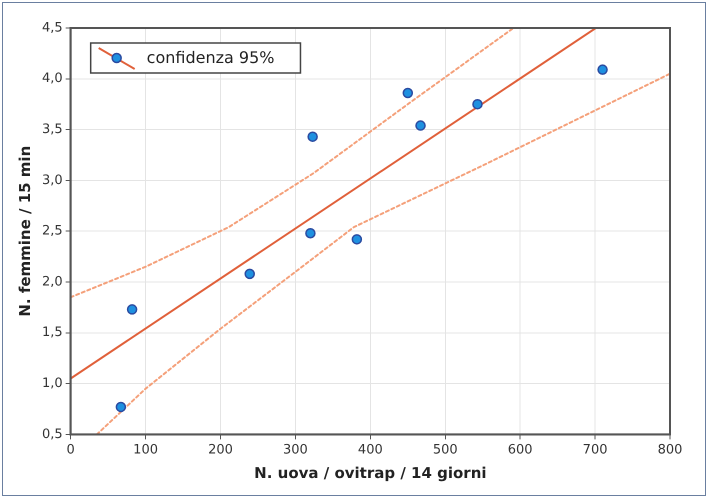 The width and height of the screenshot is (710, 500). I want to click on y-tick-label: 2,5, so click(52, 231).